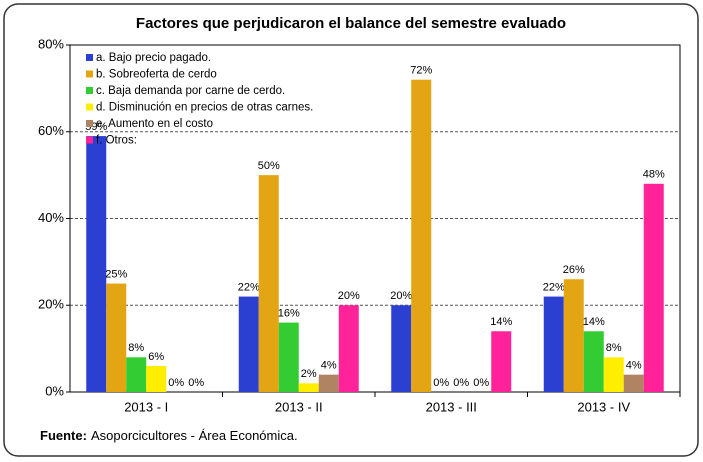  I want to click on x-tick-label: 2013 - III, so click(451, 406).